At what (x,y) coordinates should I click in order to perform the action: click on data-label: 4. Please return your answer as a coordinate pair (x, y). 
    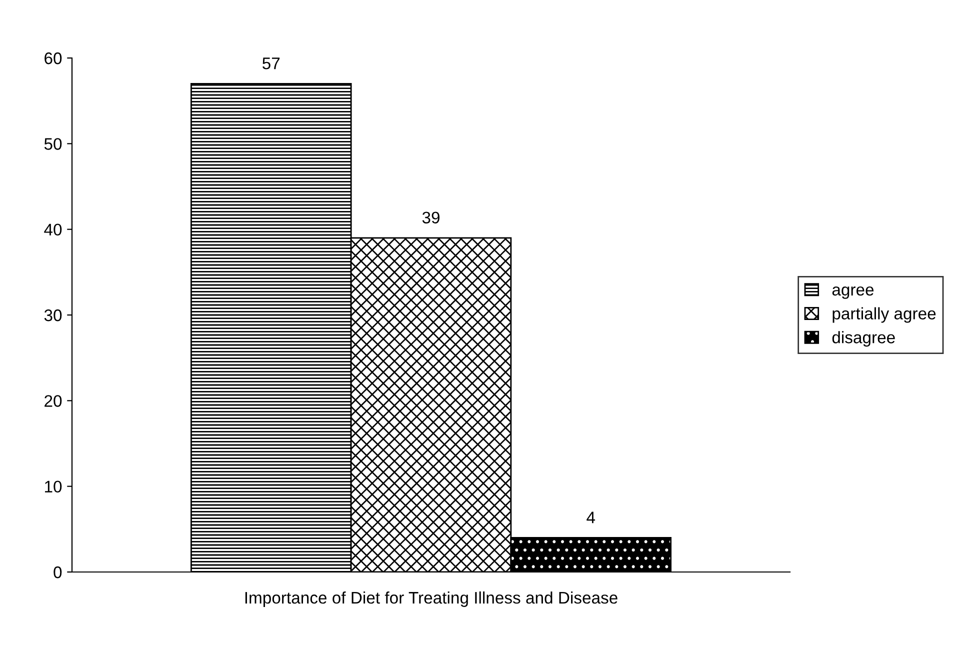
    Looking at the image, I should click on (591, 518).